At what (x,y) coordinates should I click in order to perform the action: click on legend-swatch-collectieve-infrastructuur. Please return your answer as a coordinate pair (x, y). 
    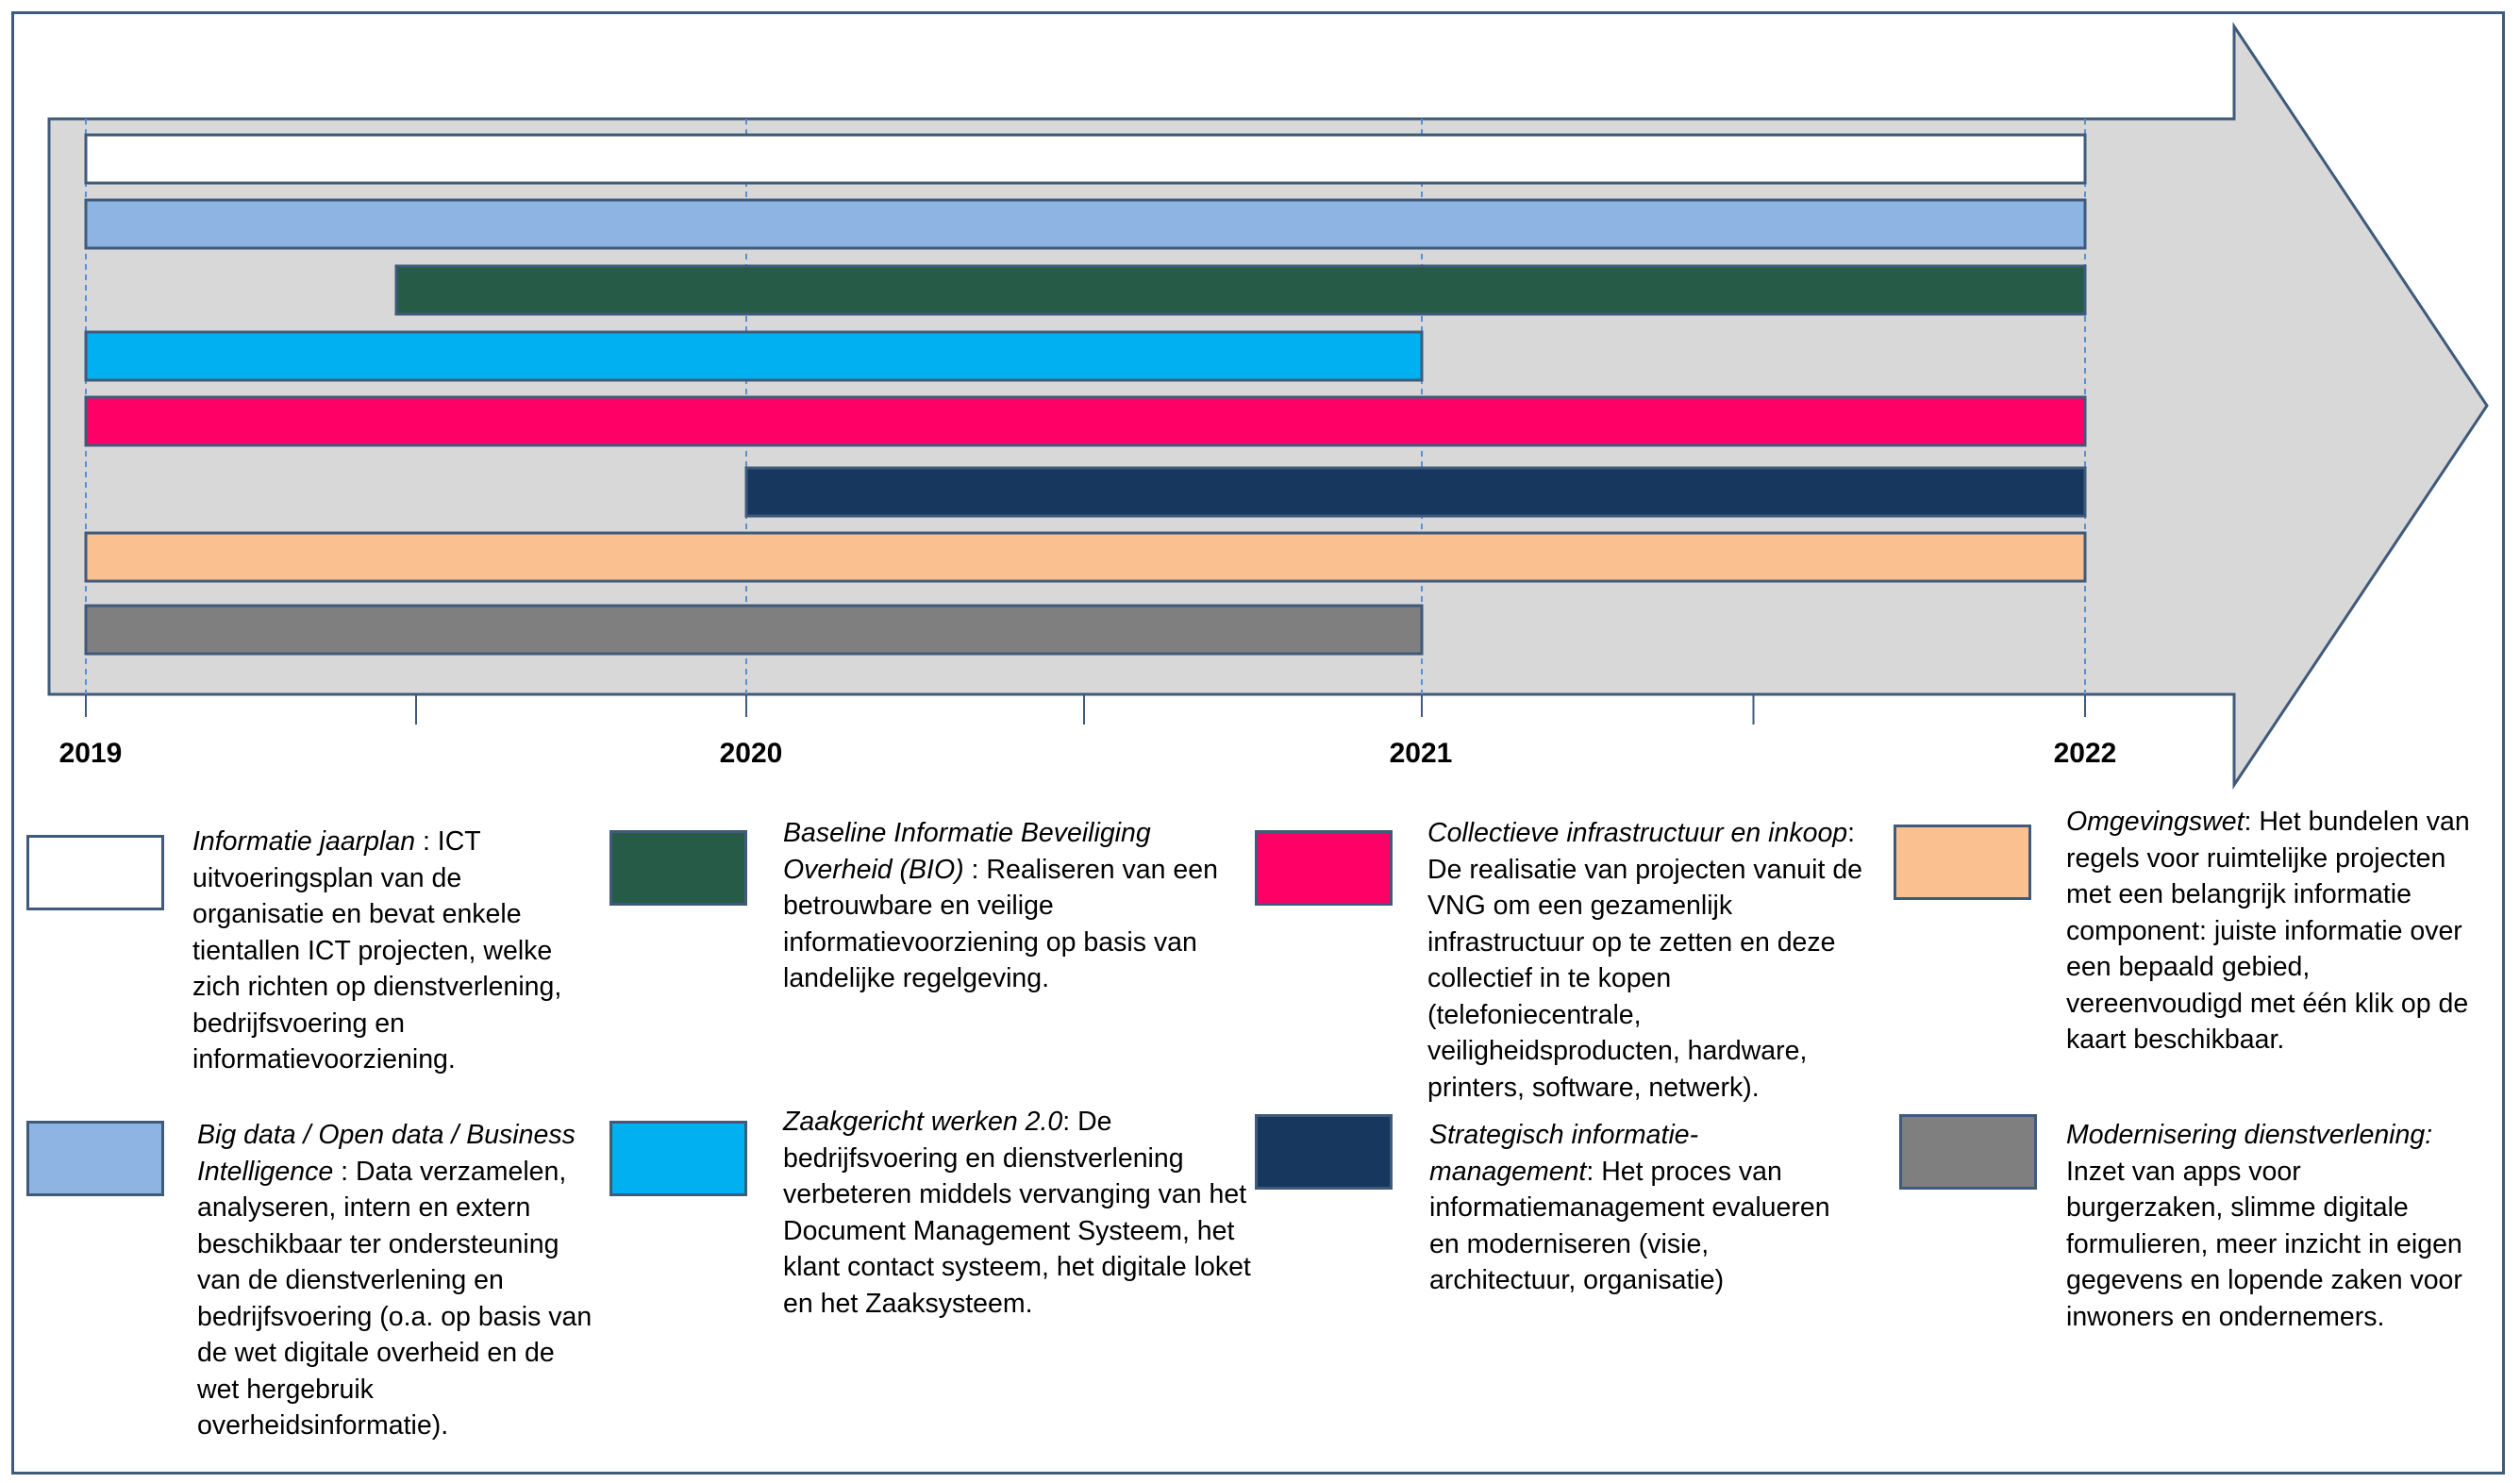
    Looking at the image, I should click on (1324, 868).